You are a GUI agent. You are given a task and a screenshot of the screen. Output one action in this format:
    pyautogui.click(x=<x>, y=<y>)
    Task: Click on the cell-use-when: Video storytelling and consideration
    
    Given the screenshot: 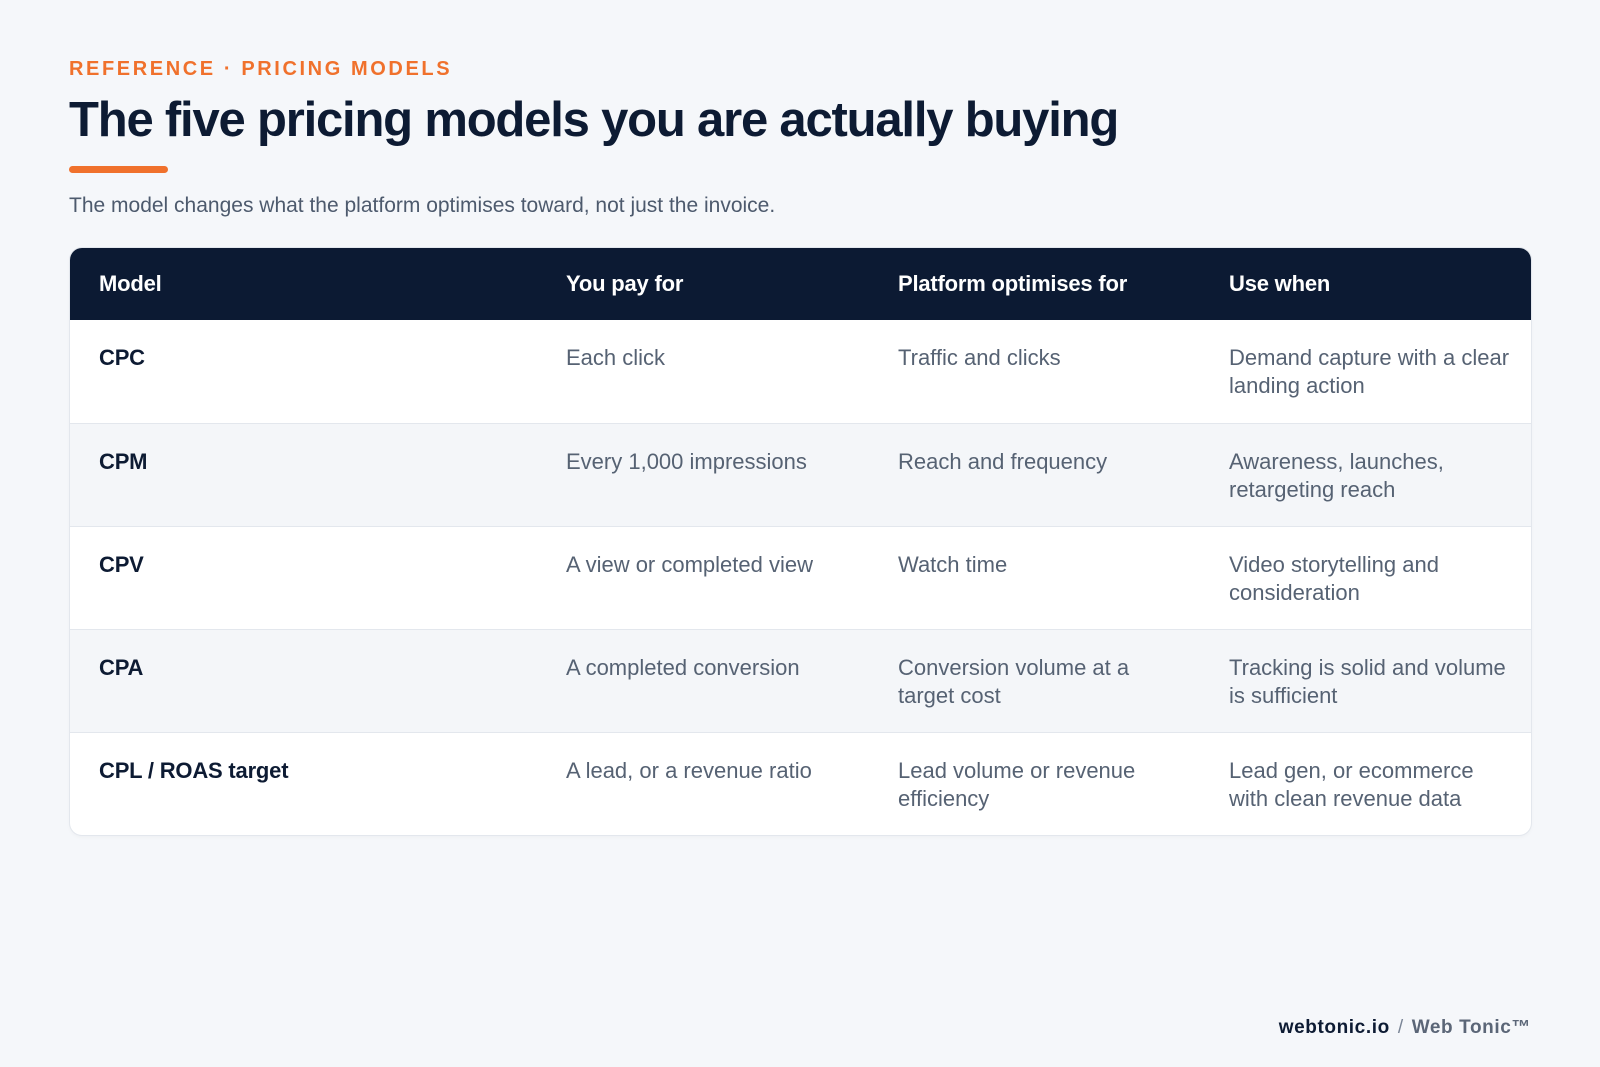 What is the action you would take?
    pyautogui.click(x=1365, y=577)
    